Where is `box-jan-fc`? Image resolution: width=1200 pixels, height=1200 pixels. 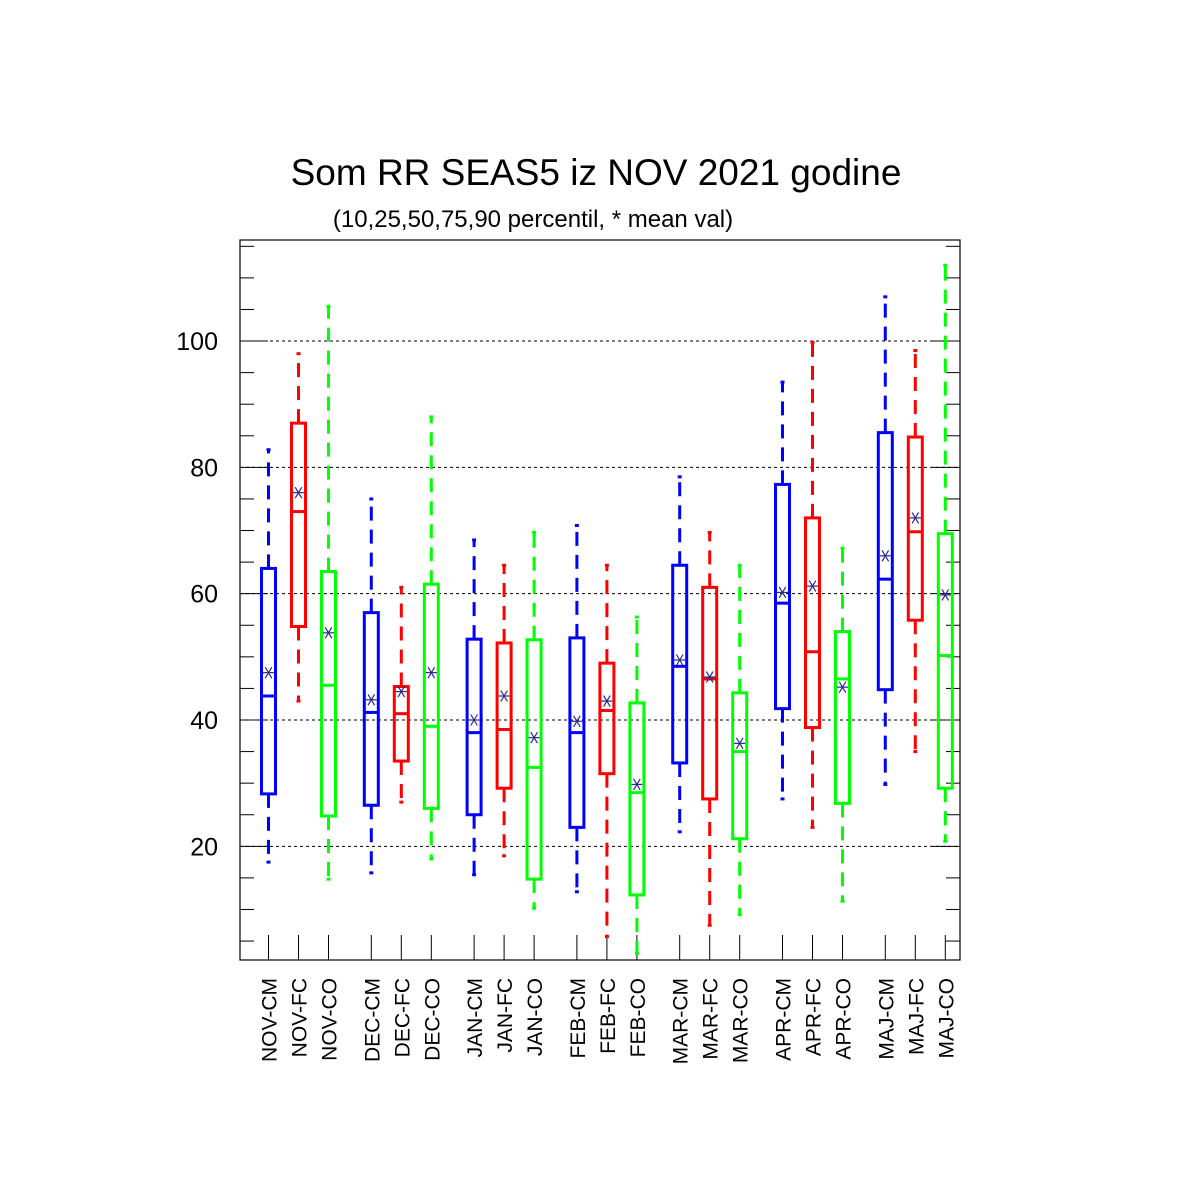
box-jan-fc is located at coordinates (504, 715).